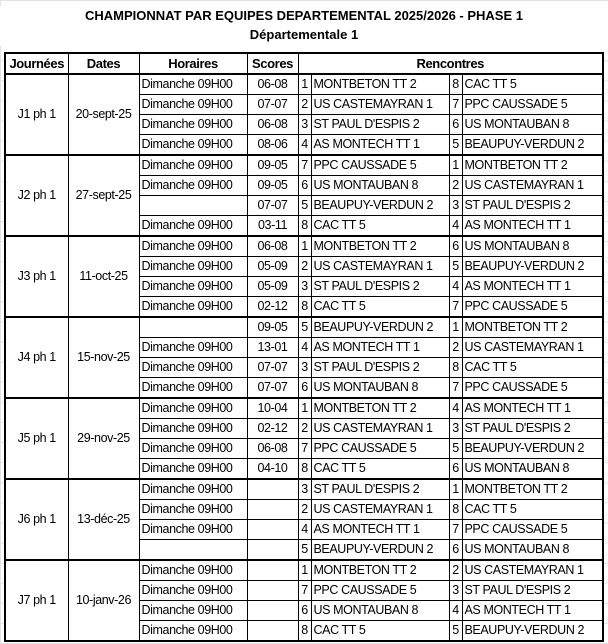 Image resolution: width=608 pixels, height=644 pixels. I want to click on home-number-cell: 6, so click(304, 388).